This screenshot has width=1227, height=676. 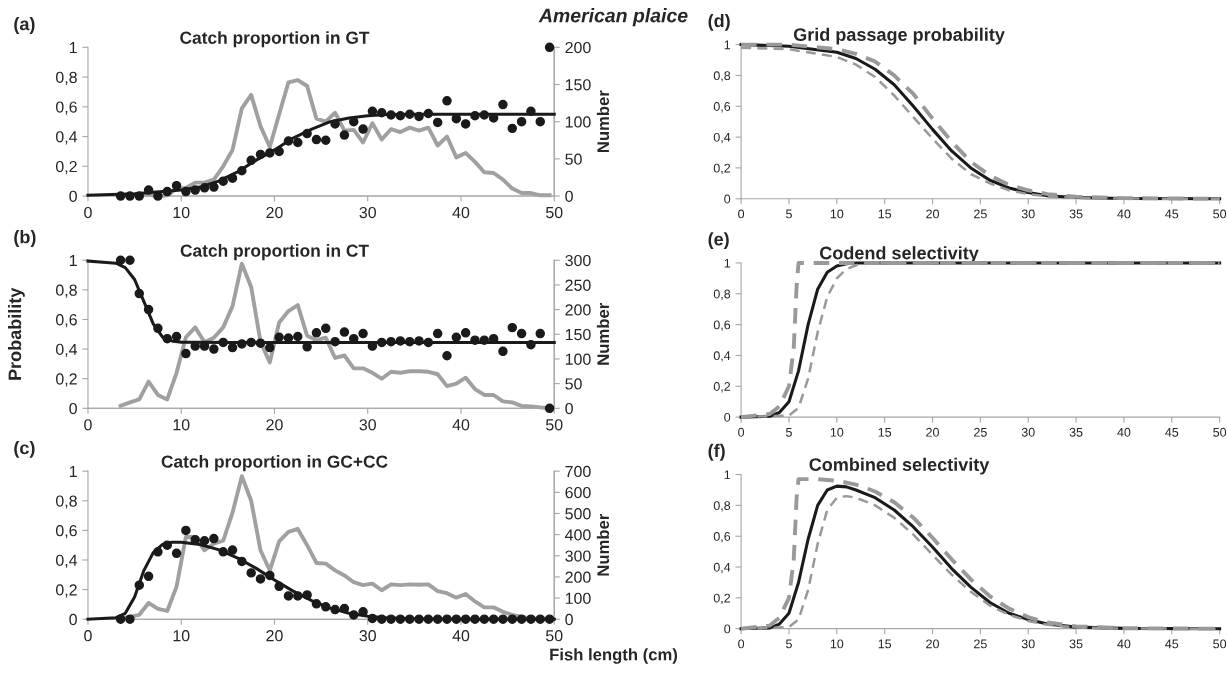 What do you see at coordinates (274, 463) in the screenshot?
I see `chart-title: Catch proportion in GC+CC` at bounding box center [274, 463].